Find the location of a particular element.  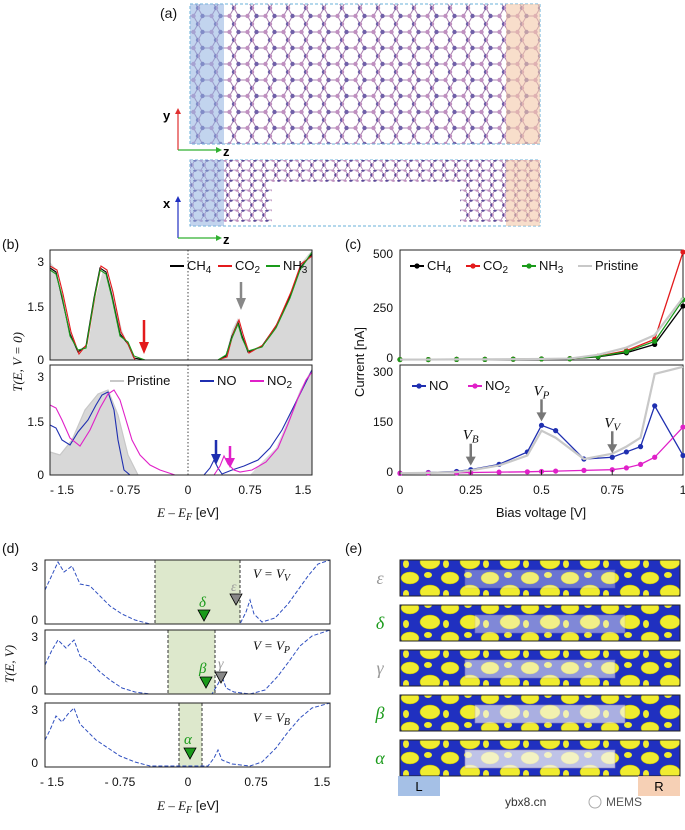

pristine-area-top is located at coordinates (181, 305).